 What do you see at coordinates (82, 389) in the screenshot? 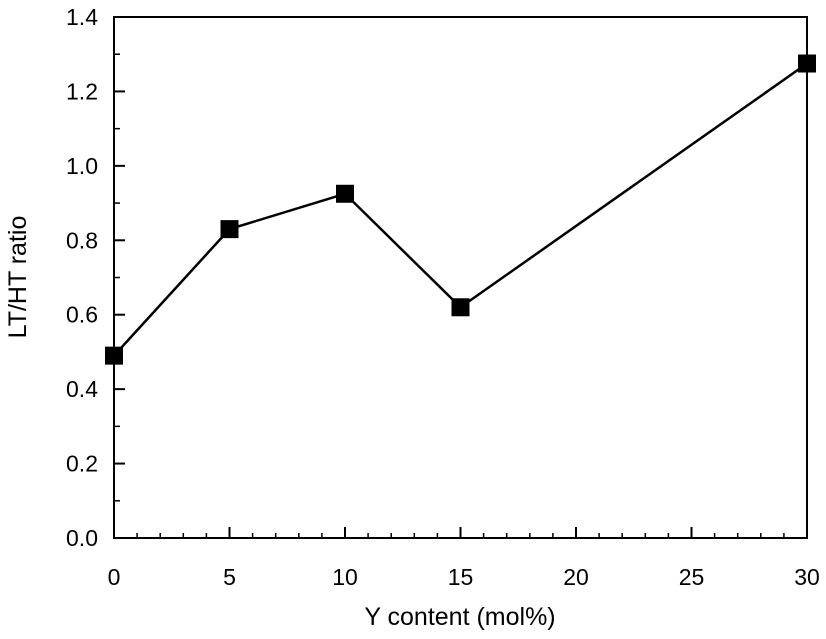
I see `y-tick-label: 0.4` at bounding box center [82, 389].